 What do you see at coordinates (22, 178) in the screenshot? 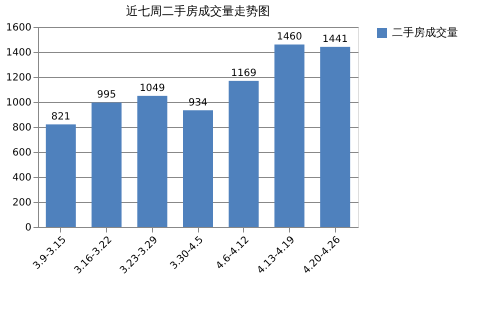
I see `y-tick-label: 400` at bounding box center [22, 178].